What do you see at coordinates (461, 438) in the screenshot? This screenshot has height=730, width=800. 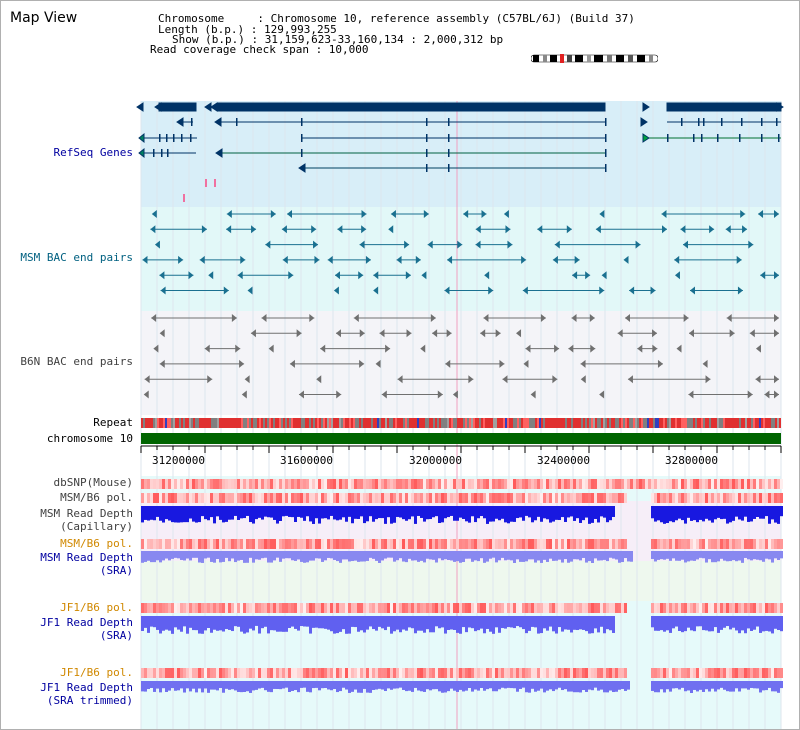 I see `chromosome-bar` at bounding box center [461, 438].